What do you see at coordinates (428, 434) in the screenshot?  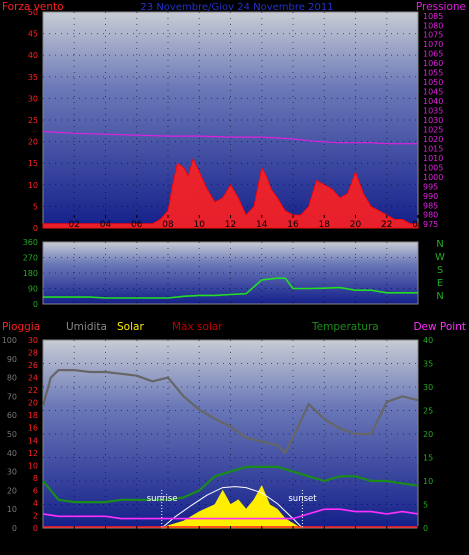 I see `y-tick-temperature: 20` at bounding box center [428, 434].